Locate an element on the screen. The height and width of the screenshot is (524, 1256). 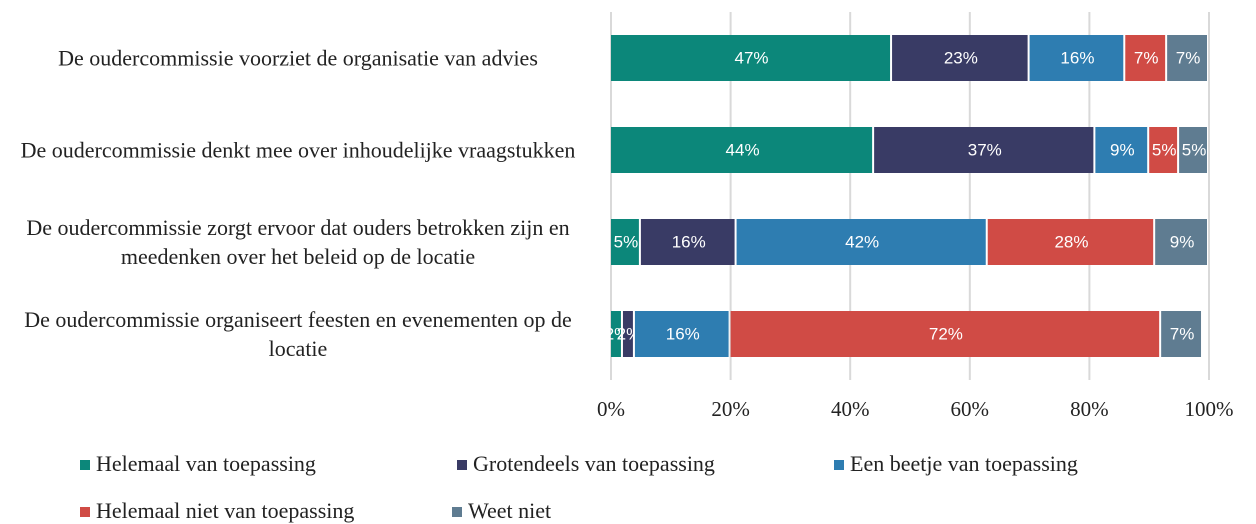
value-label: 72% is located at coordinates (946, 333).